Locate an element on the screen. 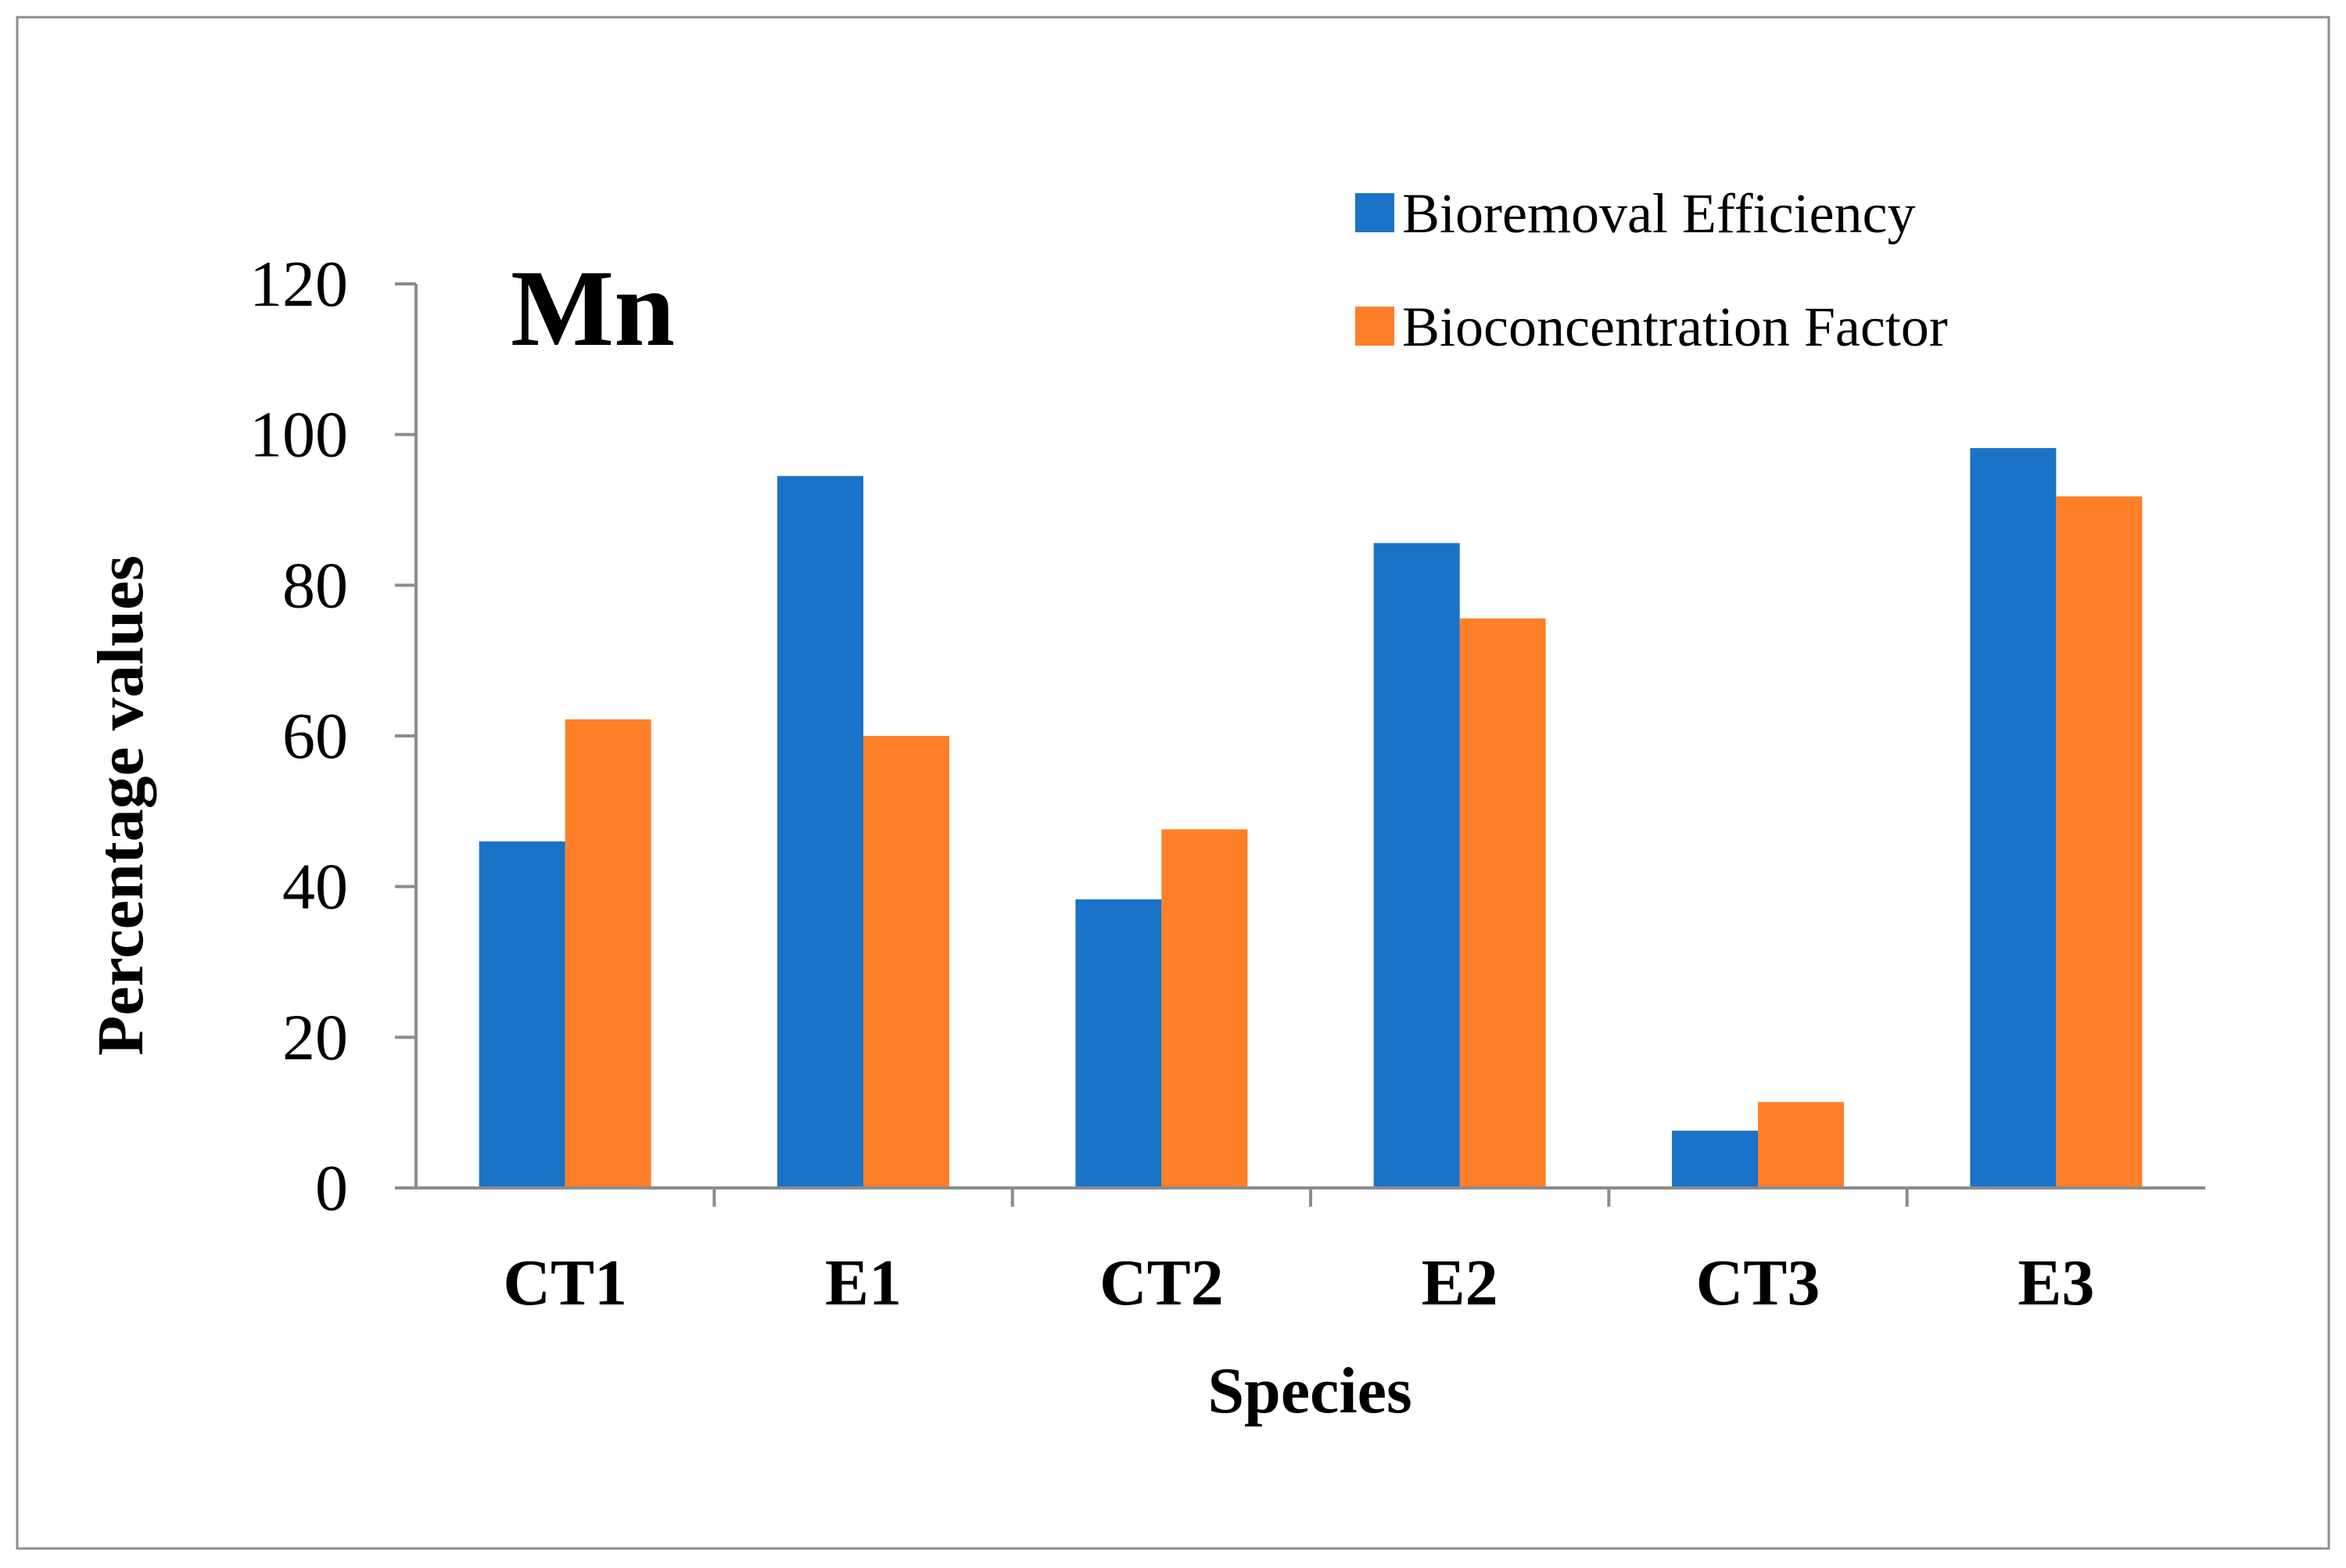  bar-bioremoval-efficiency-e2 is located at coordinates (1416, 865).